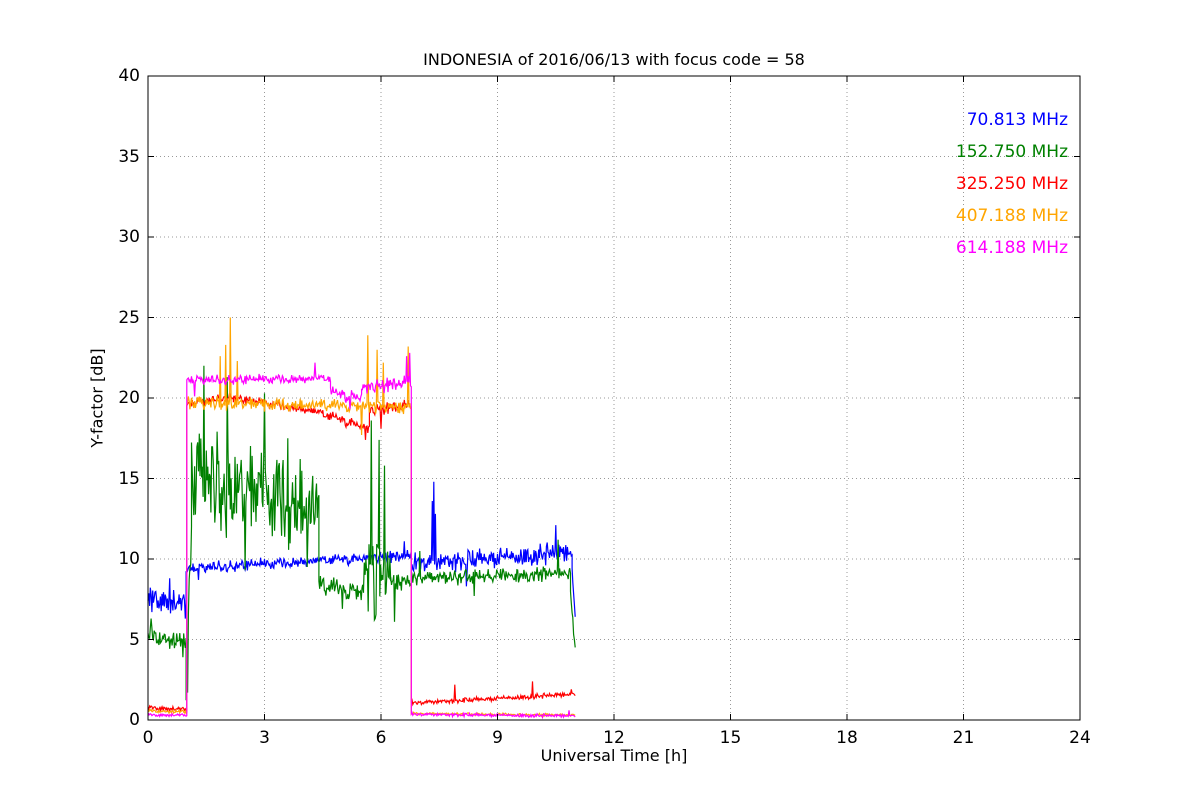 This screenshot has width=1200, height=800. Describe the element at coordinates (134, 639) in the screenshot. I see `y-tick-label: 5` at that location.